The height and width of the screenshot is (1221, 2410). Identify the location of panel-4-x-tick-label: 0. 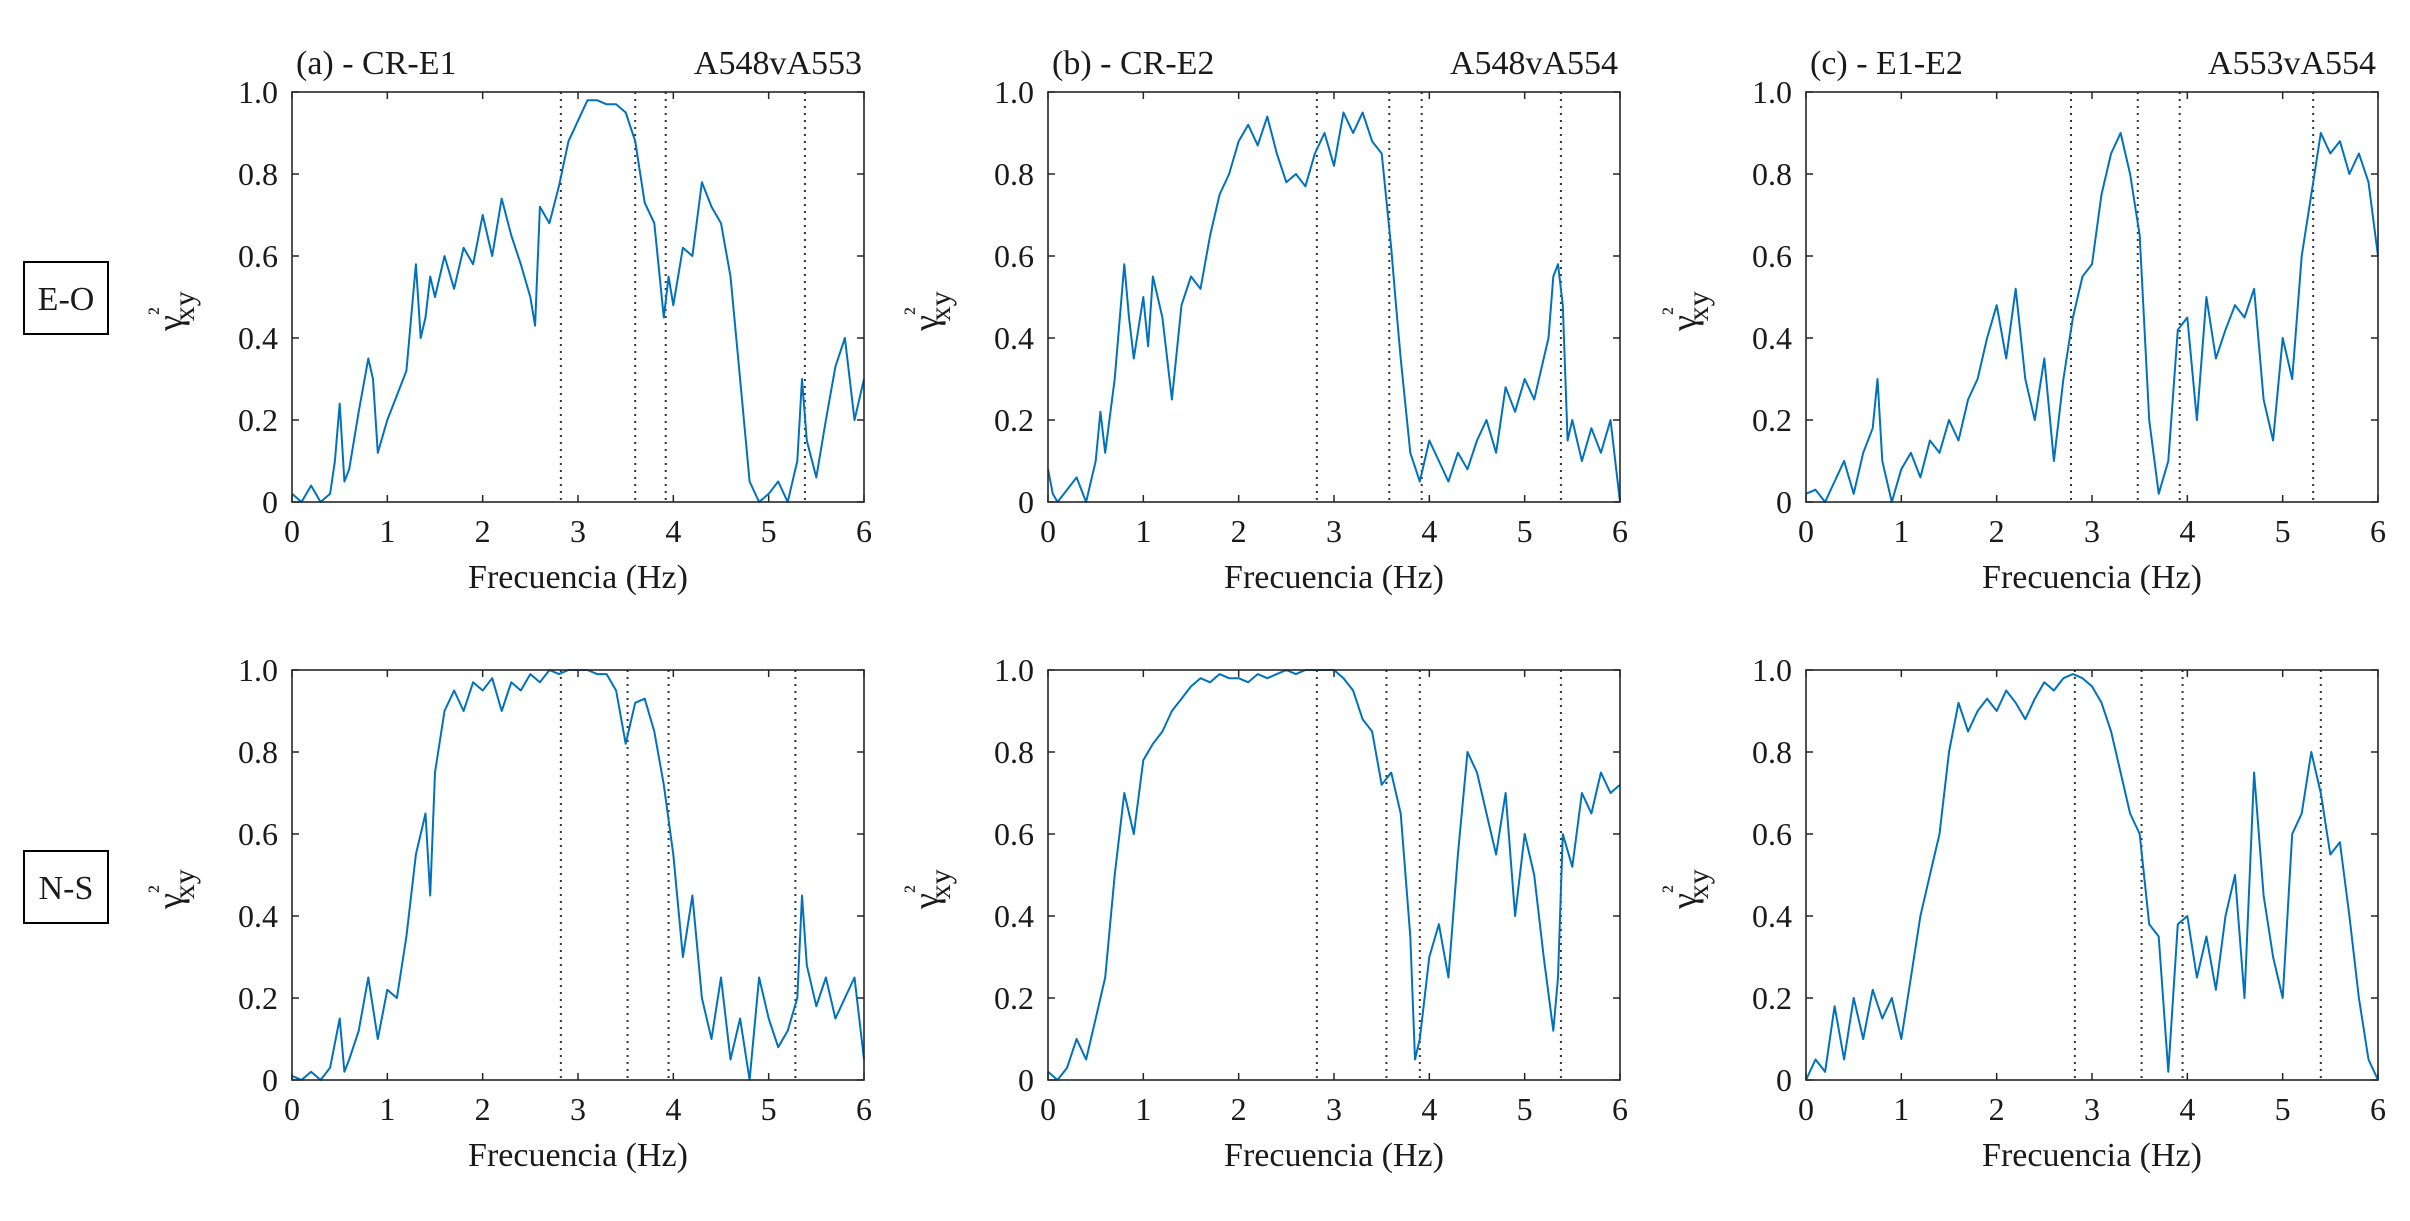
(292, 1109).